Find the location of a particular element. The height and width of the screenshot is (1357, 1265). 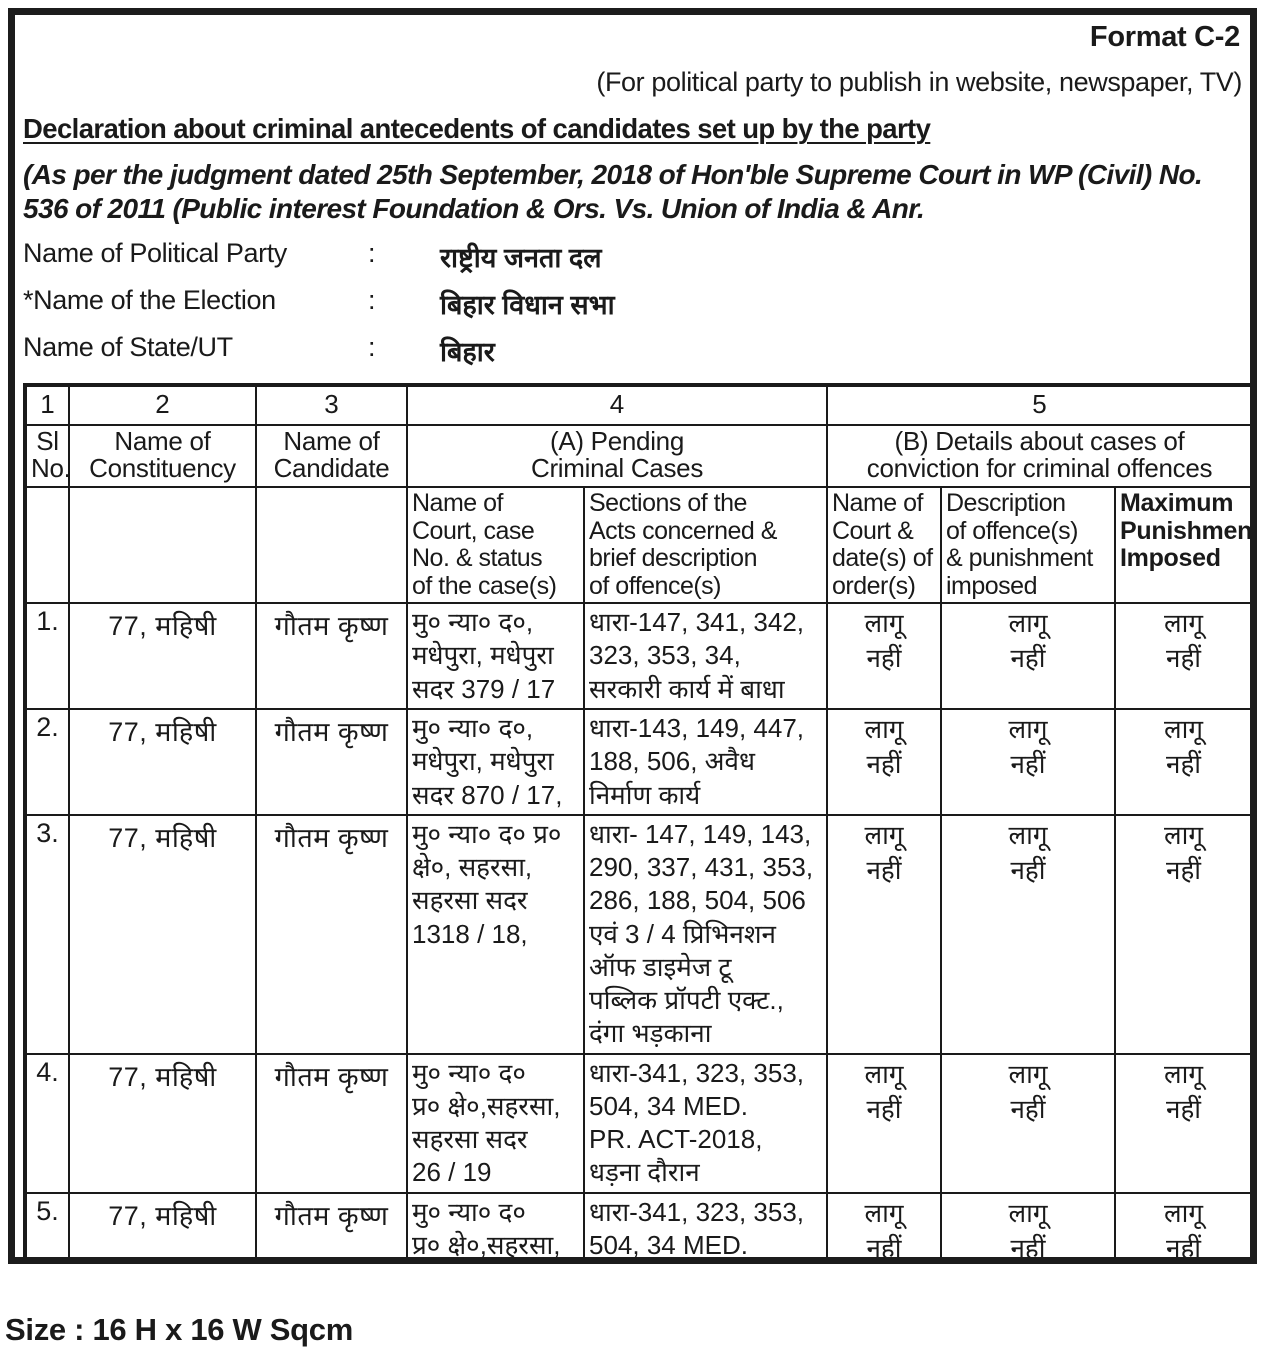

col-number-4: 4 is located at coordinates (617, 405).